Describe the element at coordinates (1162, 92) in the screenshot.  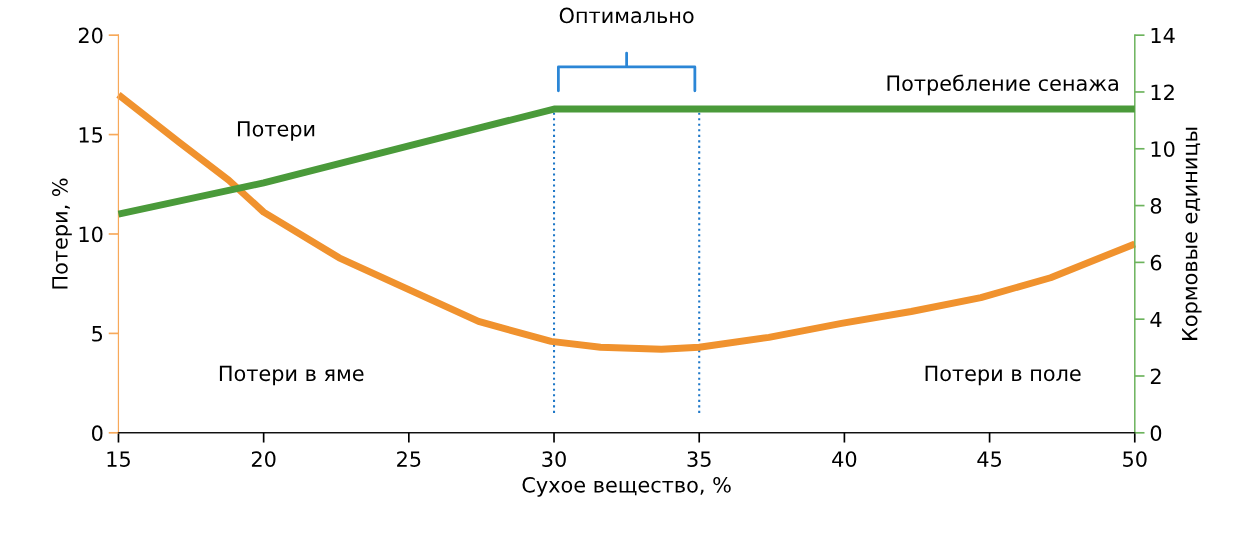
I see `y2-tick-label: 12` at that location.